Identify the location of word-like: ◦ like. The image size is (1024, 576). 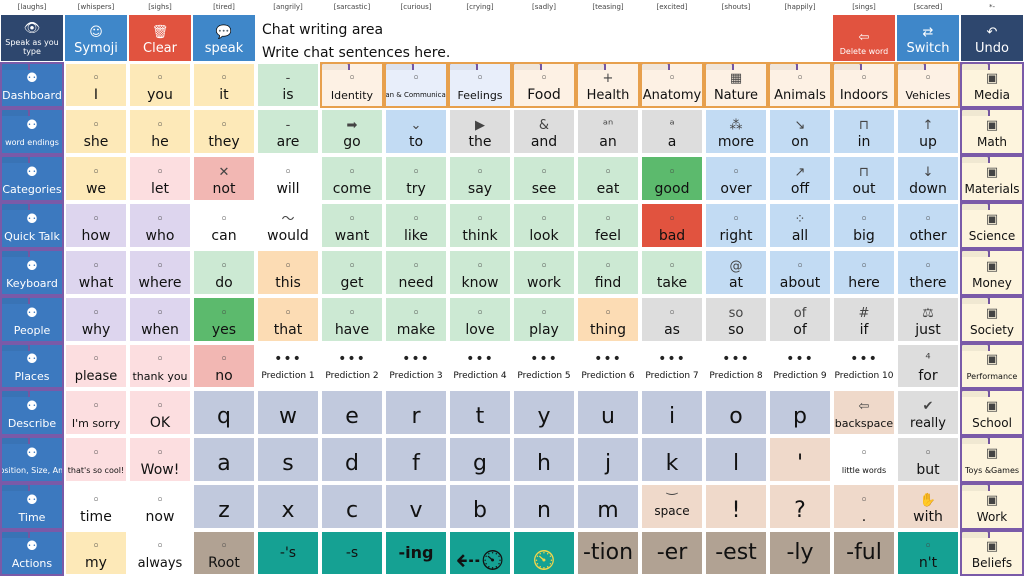
(416, 225).